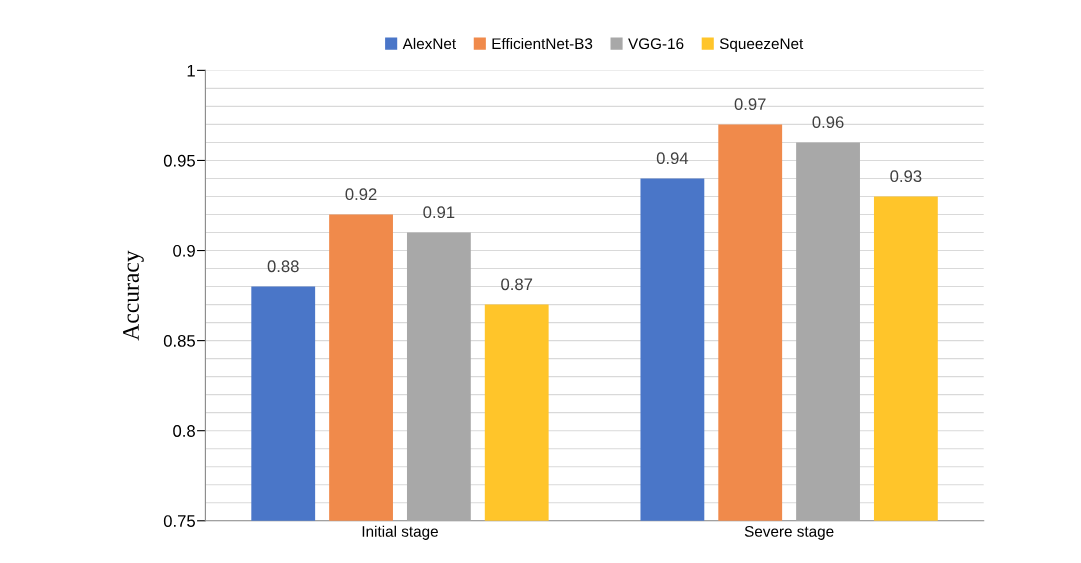  I want to click on legend-label: EfficientNet-B3, so click(542, 43).